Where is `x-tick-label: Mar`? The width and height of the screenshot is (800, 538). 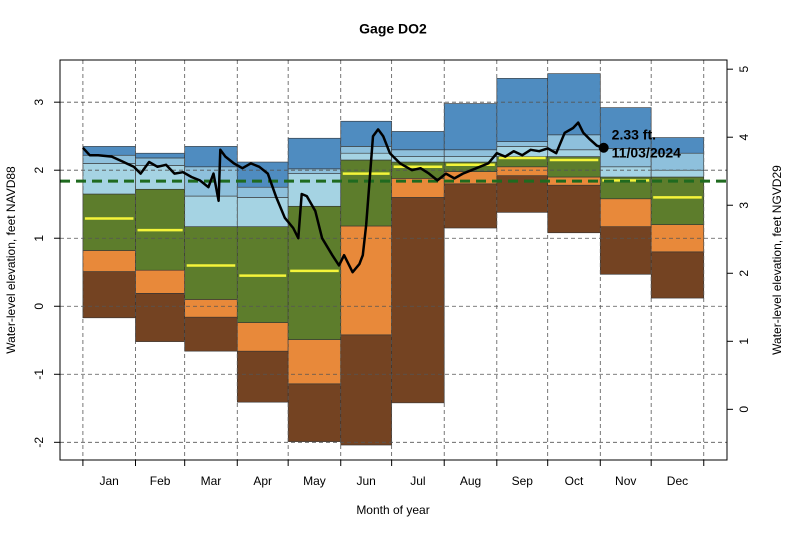 x-tick-label: Mar is located at coordinates (211, 481).